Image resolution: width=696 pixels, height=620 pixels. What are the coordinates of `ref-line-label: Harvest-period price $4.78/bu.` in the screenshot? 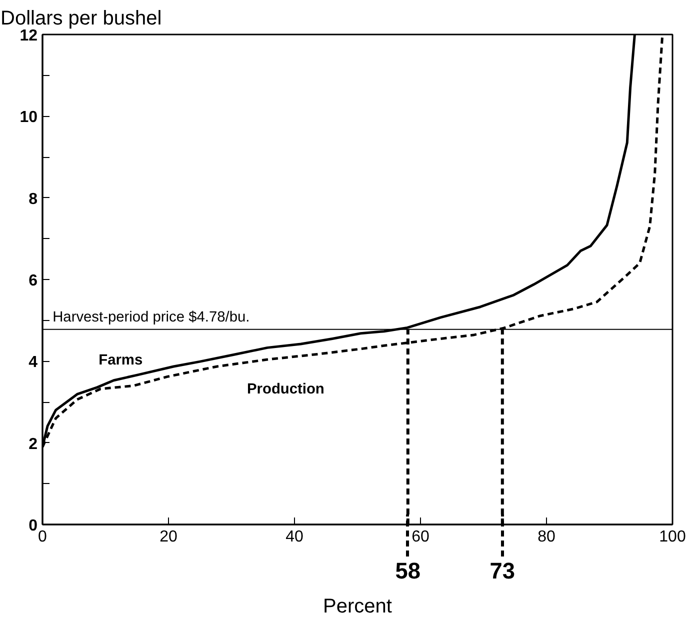 It's located at (151, 317).